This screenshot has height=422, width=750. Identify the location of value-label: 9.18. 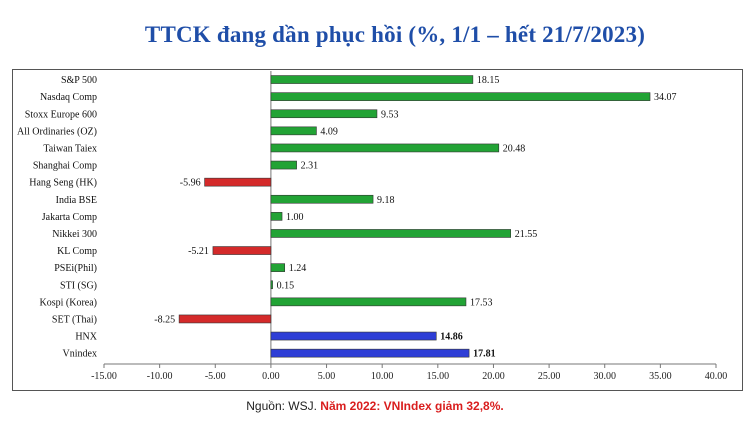
(386, 200).